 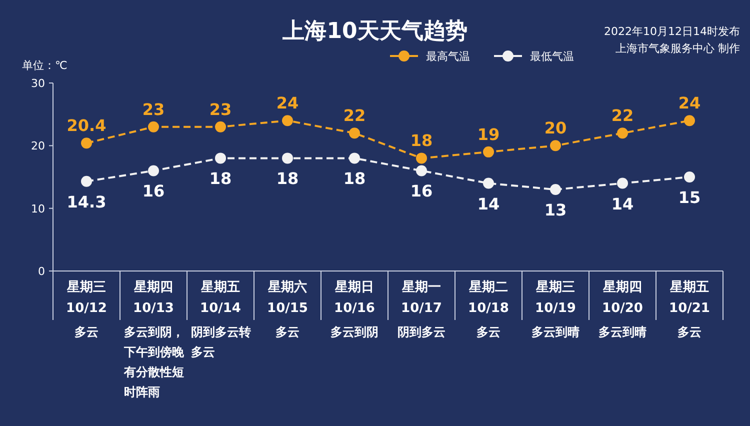 What do you see at coordinates (86, 126) in the screenshot?
I see `data-label: 20.4` at bounding box center [86, 126].